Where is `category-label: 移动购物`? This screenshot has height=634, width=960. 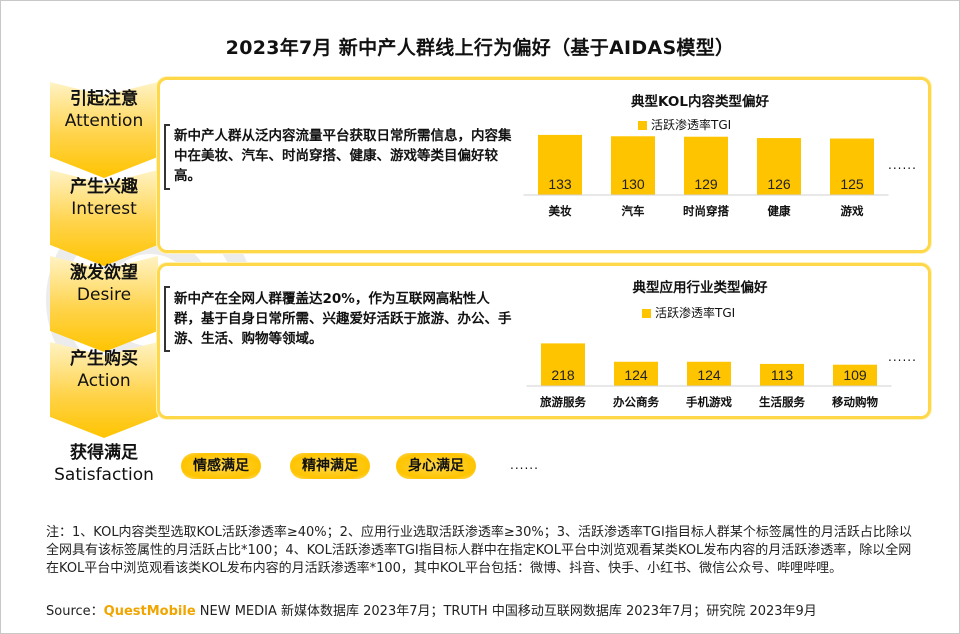
category-label: 移动购物 is located at coordinates (855, 402).